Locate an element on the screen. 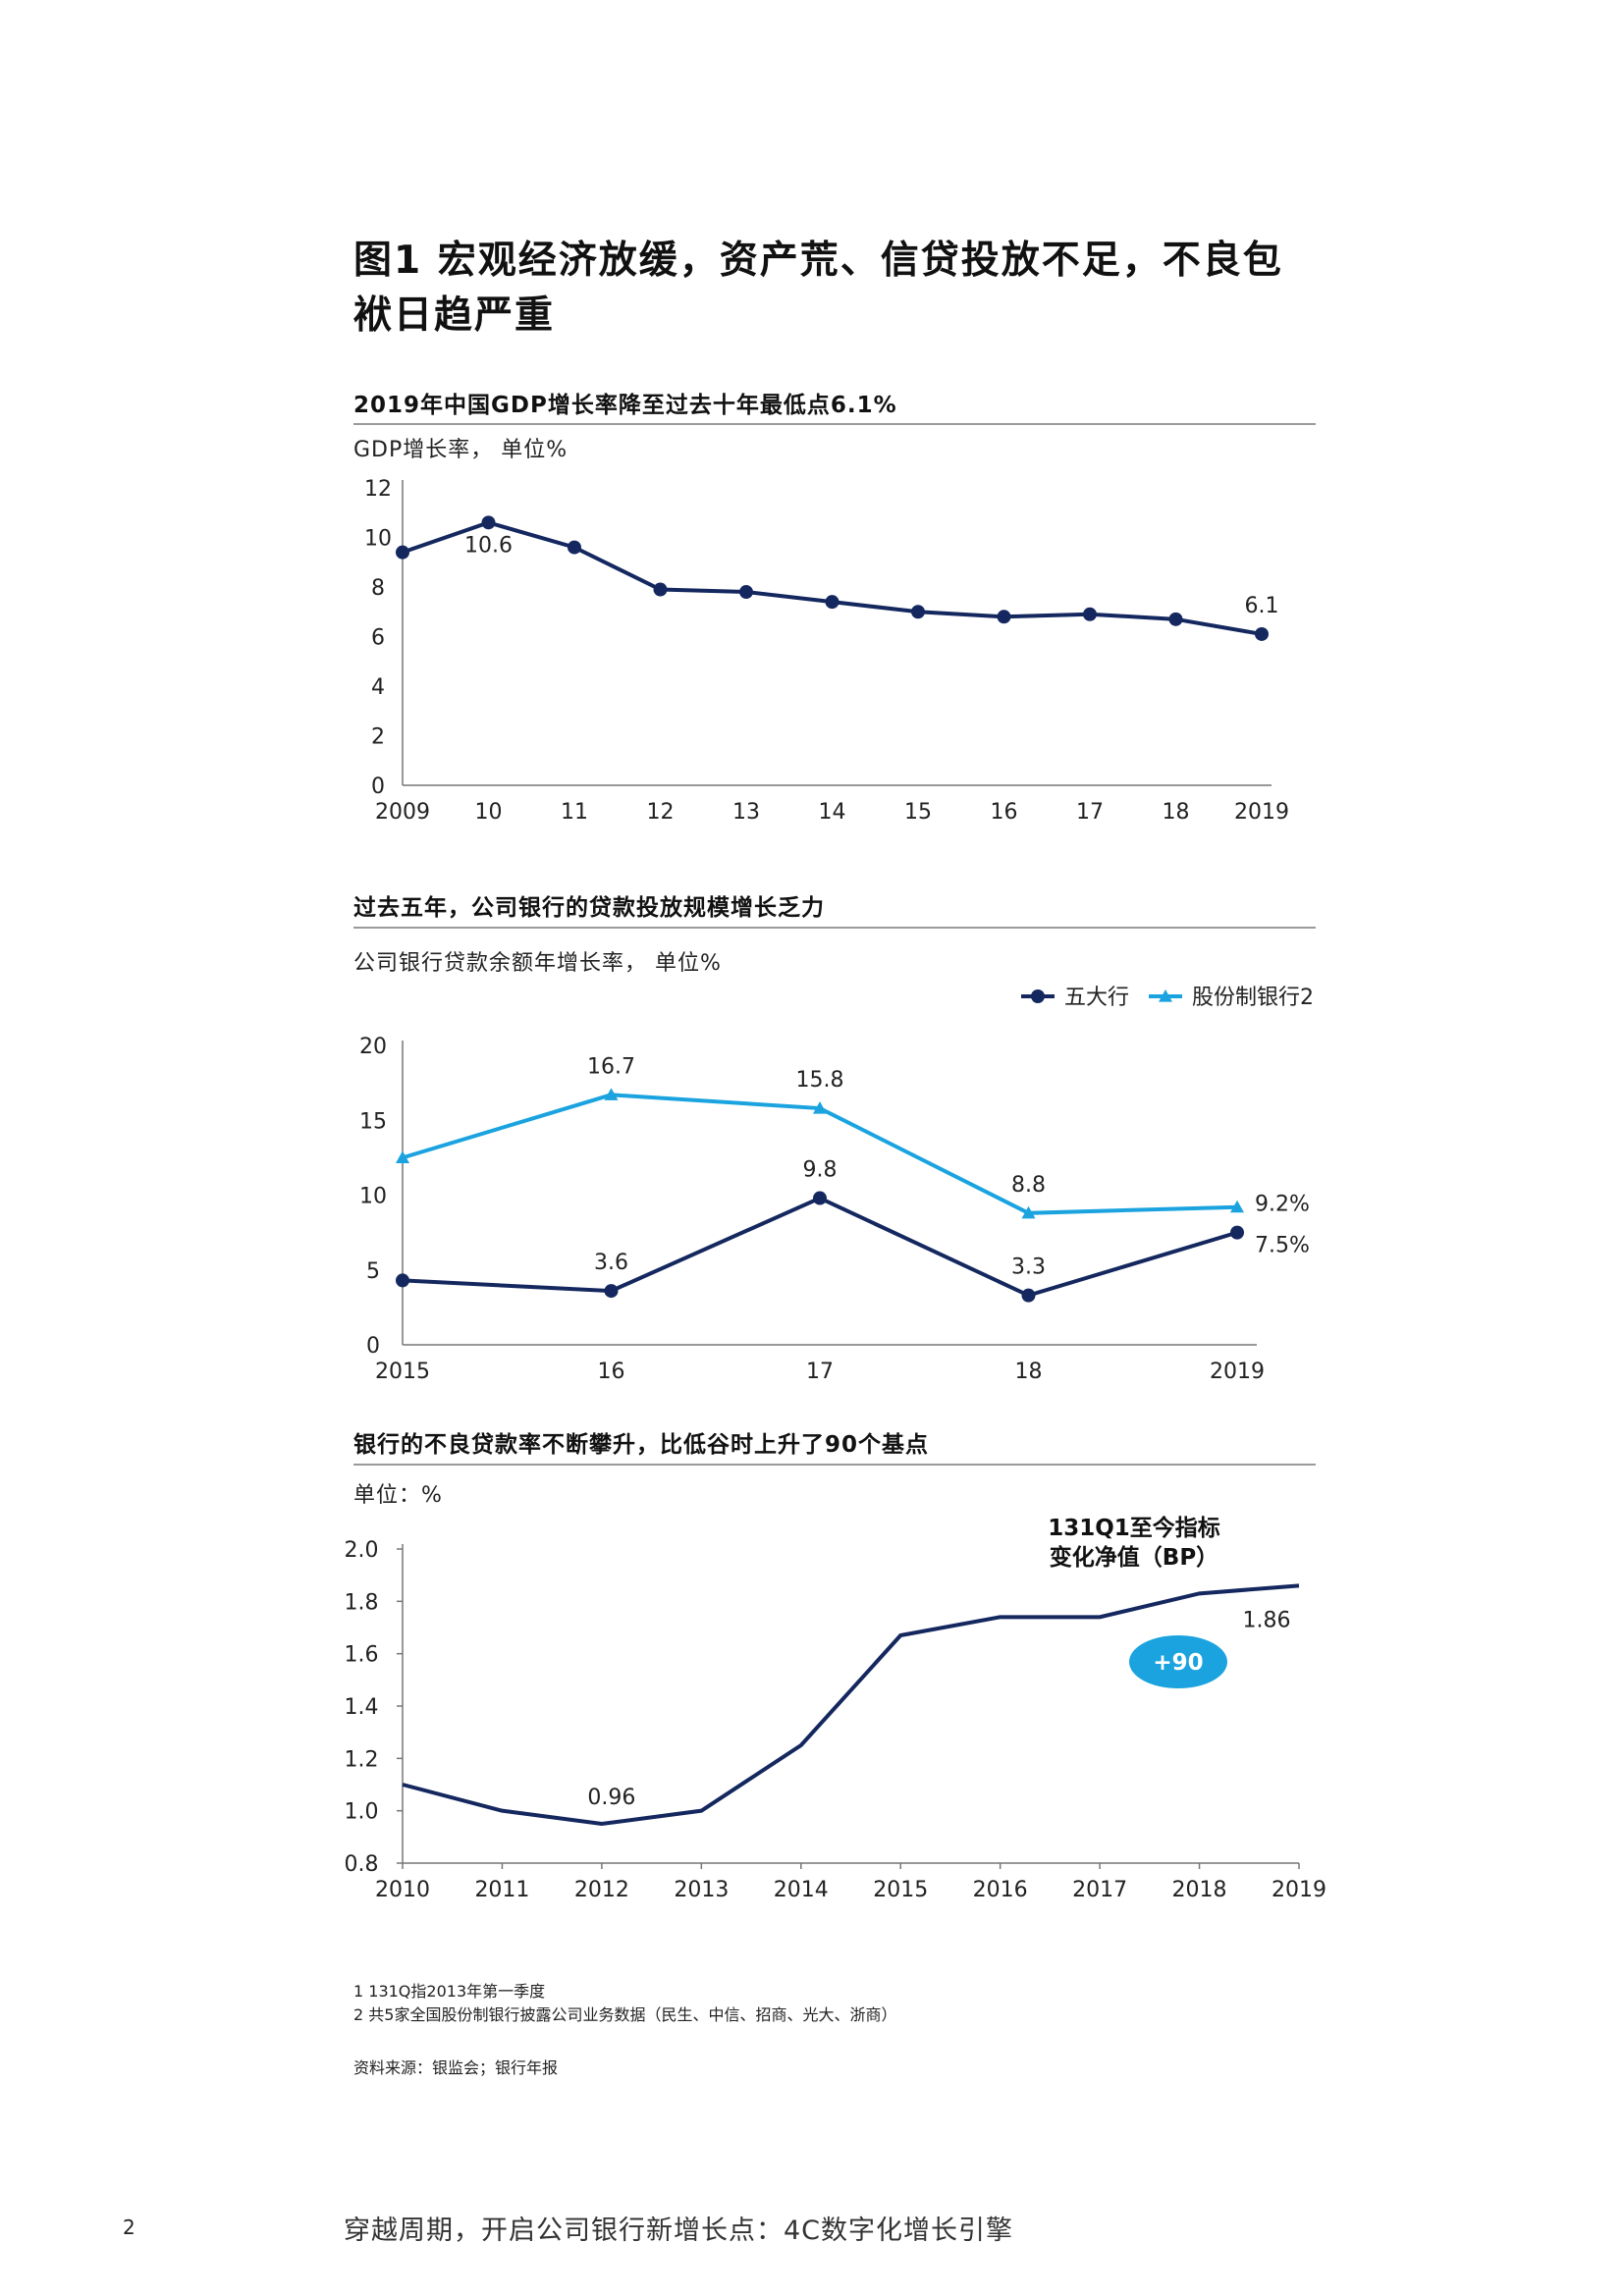 This screenshot has width=1624, height=2296. chart1-unit-label: GDP增长率， 单位% is located at coordinates (460, 450).